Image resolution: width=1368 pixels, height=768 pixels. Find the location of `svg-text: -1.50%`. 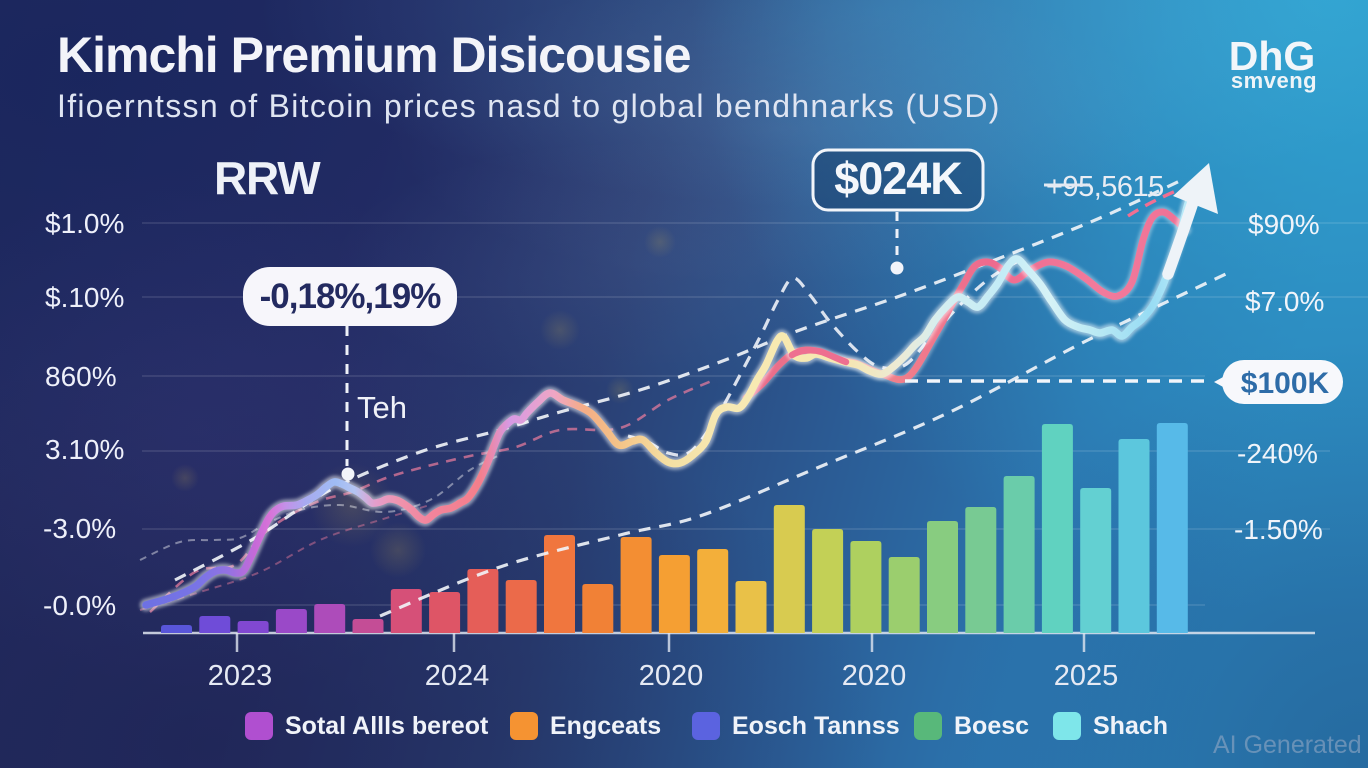

svg-text: -1.50% is located at coordinates (1278, 529).